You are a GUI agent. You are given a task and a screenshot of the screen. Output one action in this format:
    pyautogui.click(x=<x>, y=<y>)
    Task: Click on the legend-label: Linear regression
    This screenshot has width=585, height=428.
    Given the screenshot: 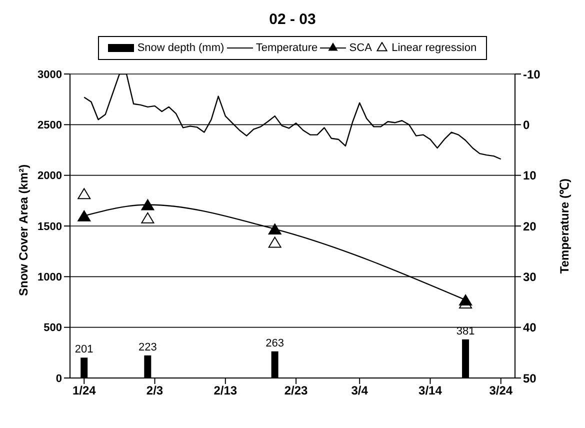 What is the action you would take?
    pyautogui.click(x=434, y=48)
    